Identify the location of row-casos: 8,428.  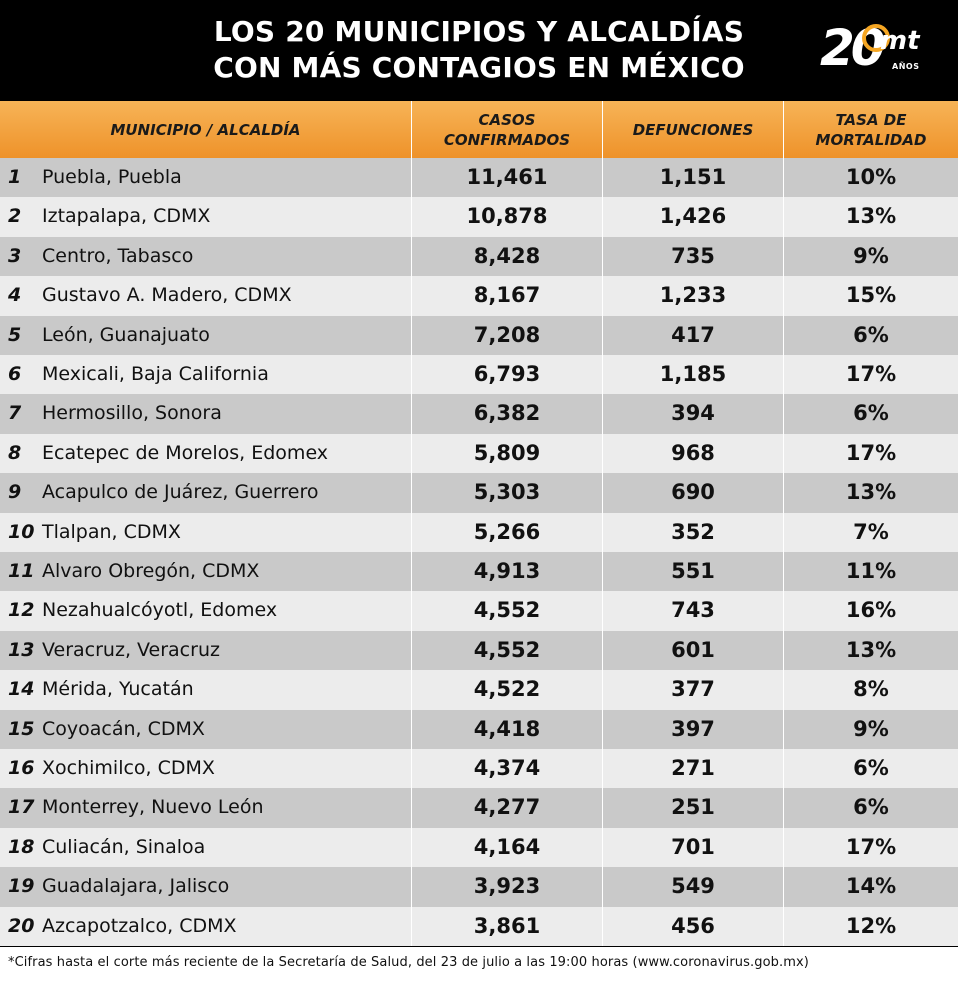
(507, 255).